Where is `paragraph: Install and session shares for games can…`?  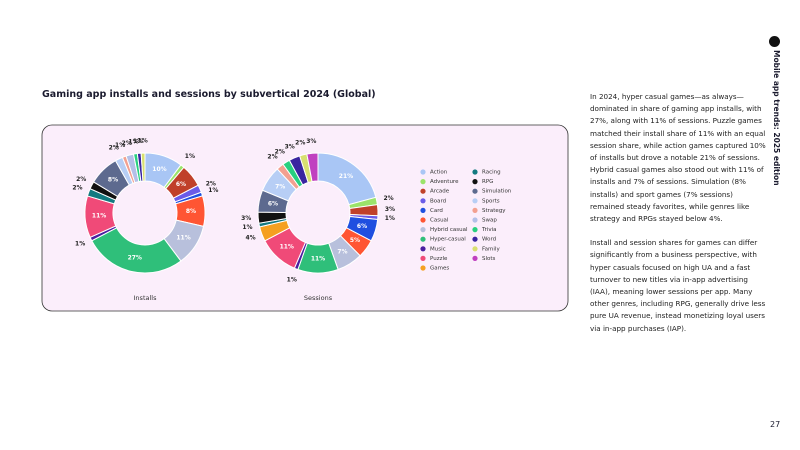
paragraph: Install and session shares for games can… is located at coordinates (678, 285).